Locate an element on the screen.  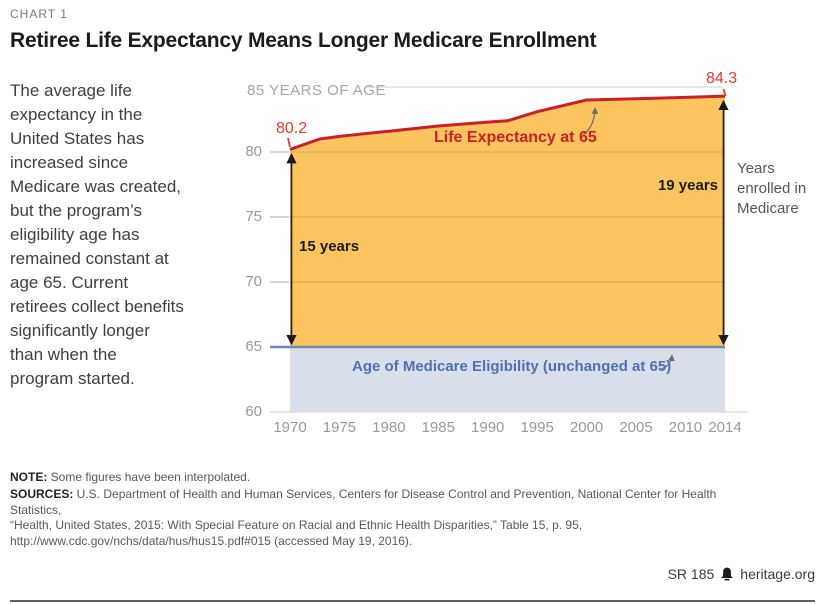
x-tick-label: 1985 is located at coordinates (438, 427).